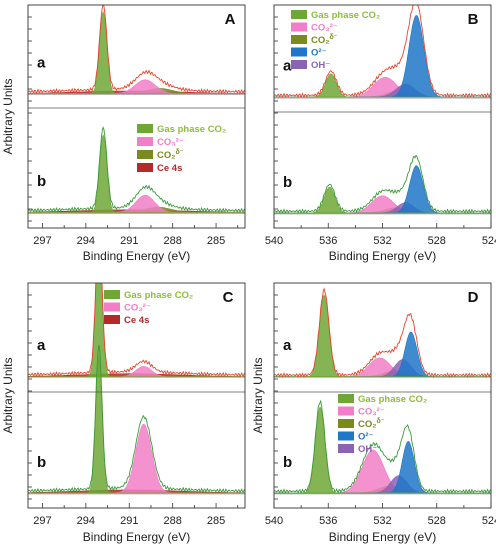  I want to click on panel-letter: C, so click(228, 297).